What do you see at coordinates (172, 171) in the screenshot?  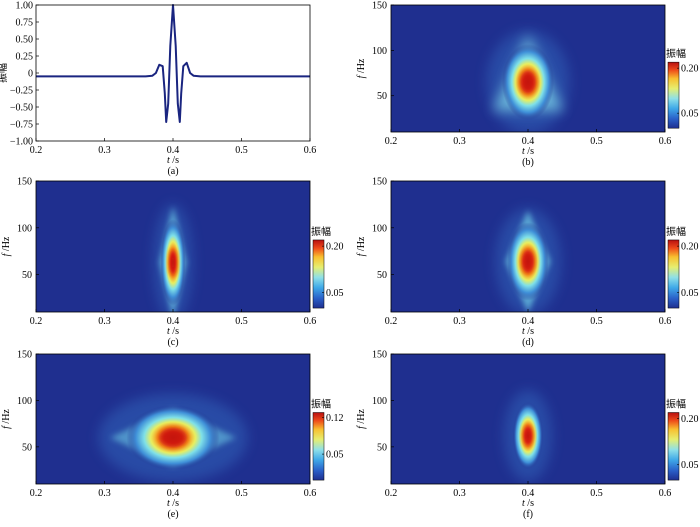 I see `panel-caption: (a)` at bounding box center [172, 171].